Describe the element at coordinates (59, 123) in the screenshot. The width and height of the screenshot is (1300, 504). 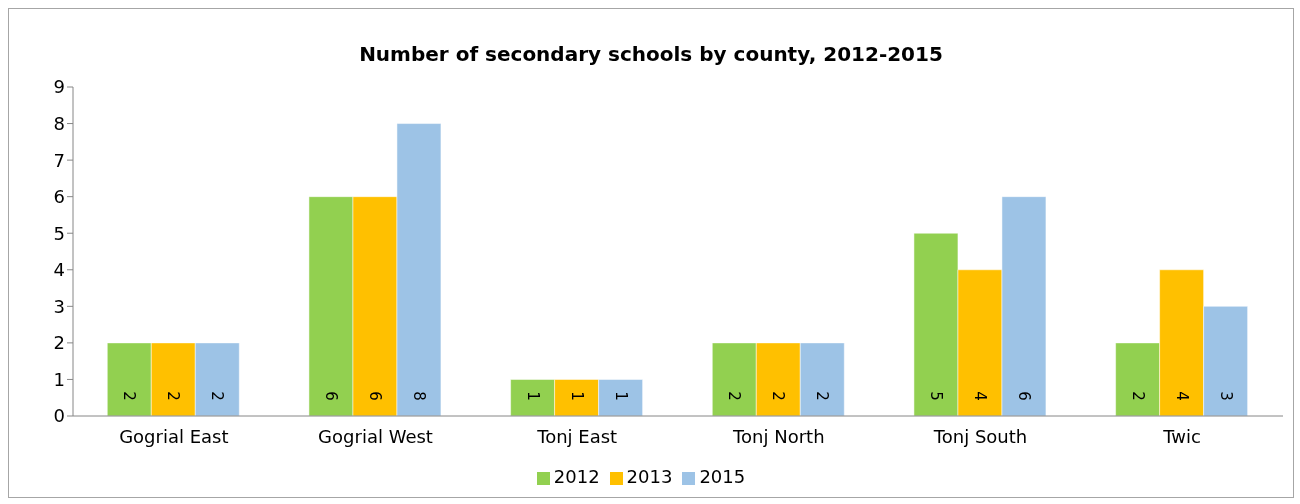
I see `y-tick-label: 8` at that location.